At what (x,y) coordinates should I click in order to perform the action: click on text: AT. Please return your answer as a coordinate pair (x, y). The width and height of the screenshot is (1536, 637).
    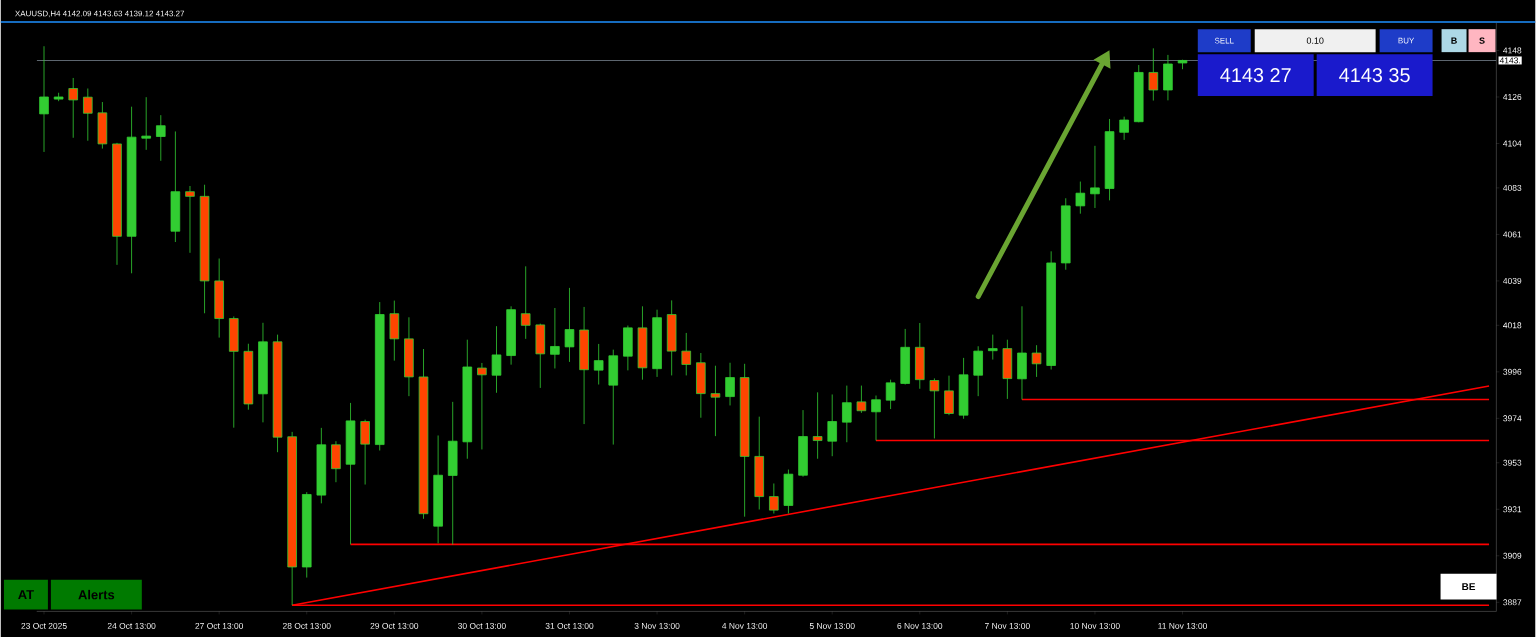
    Looking at the image, I should click on (26, 594).